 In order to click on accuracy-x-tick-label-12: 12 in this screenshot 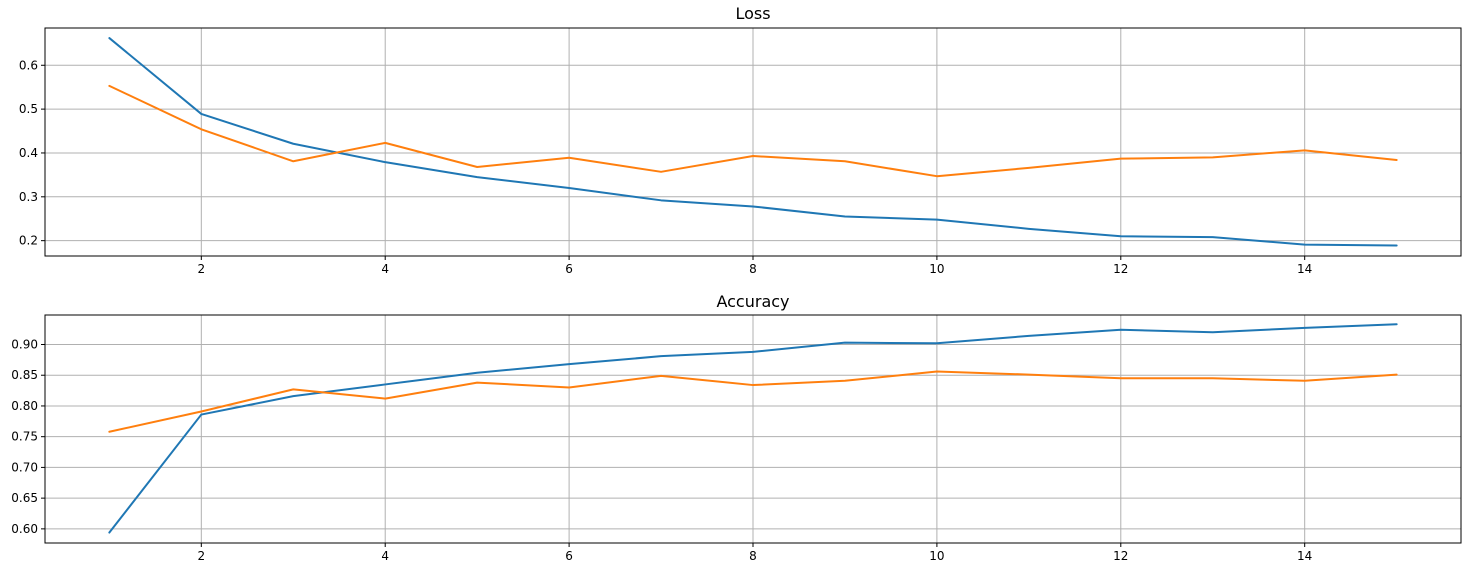, I will do `click(1120, 556)`.